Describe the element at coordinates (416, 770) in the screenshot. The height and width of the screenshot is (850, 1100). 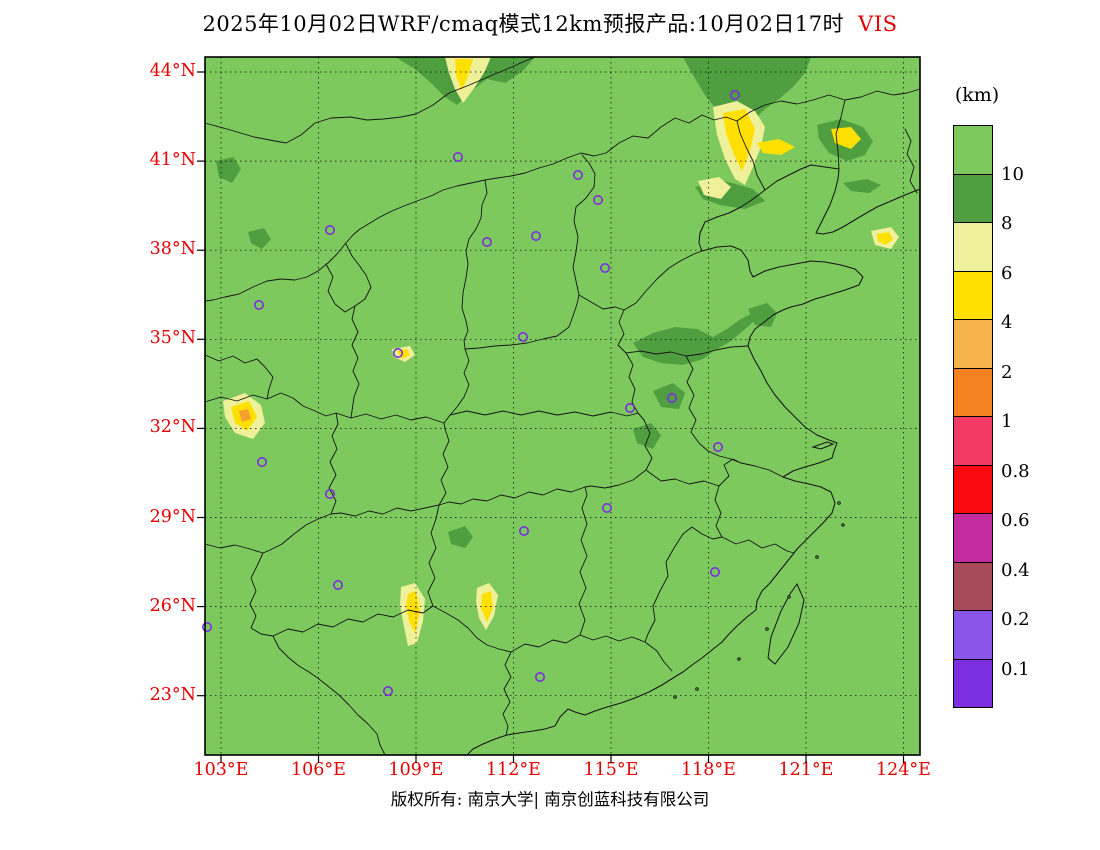
I see `lon-tick-label: 109°E` at that location.